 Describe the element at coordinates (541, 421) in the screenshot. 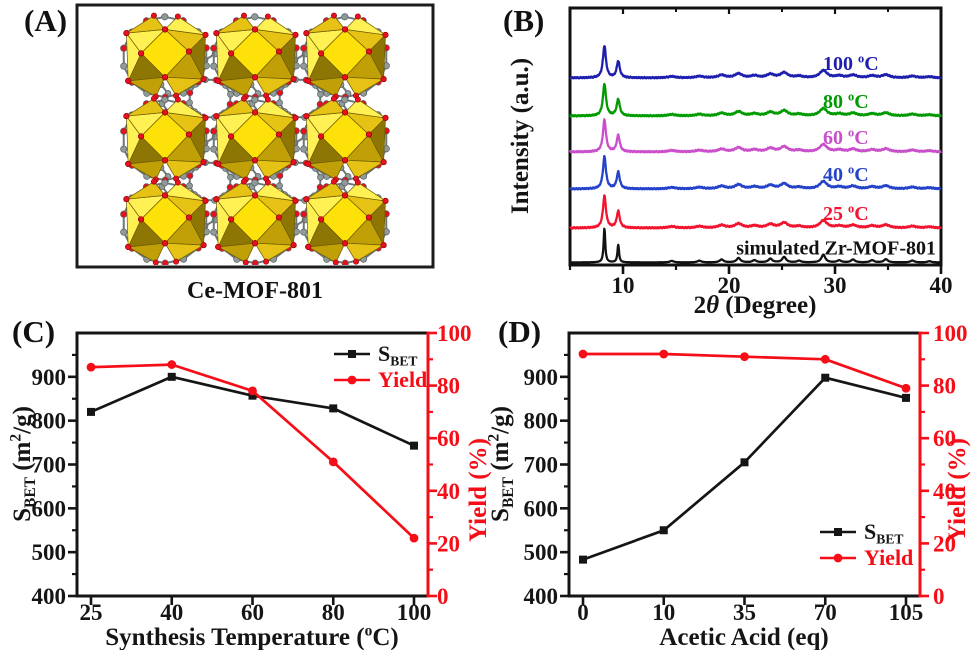

I see `y-left-tick-label: 800` at that location.